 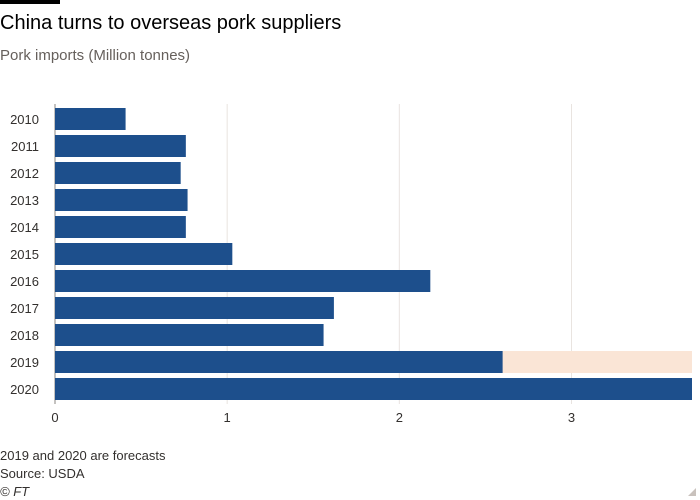 What do you see at coordinates (42, 473) in the screenshot?
I see `source-note: Source: USDA` at bounding box center [42, 473].